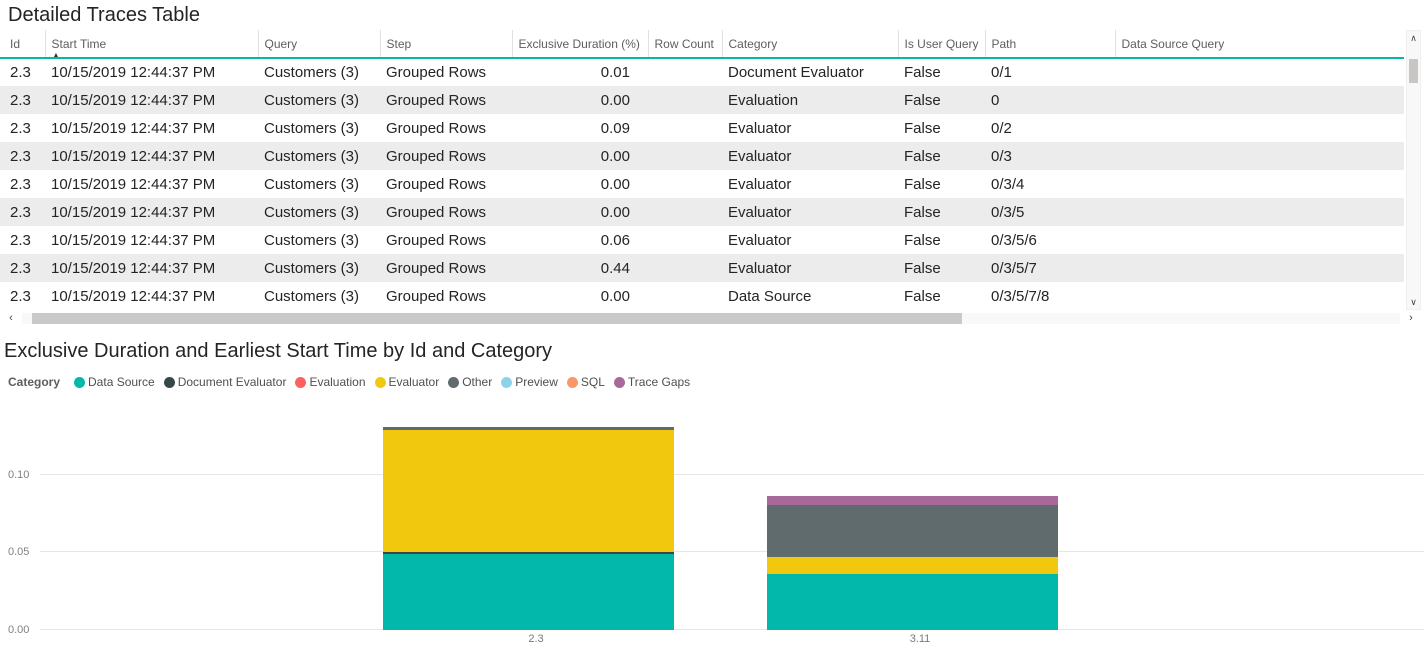 The image size is (1424, 672). I want to click on chart-x-axis: 2.3 3.11, so click(712, 639).